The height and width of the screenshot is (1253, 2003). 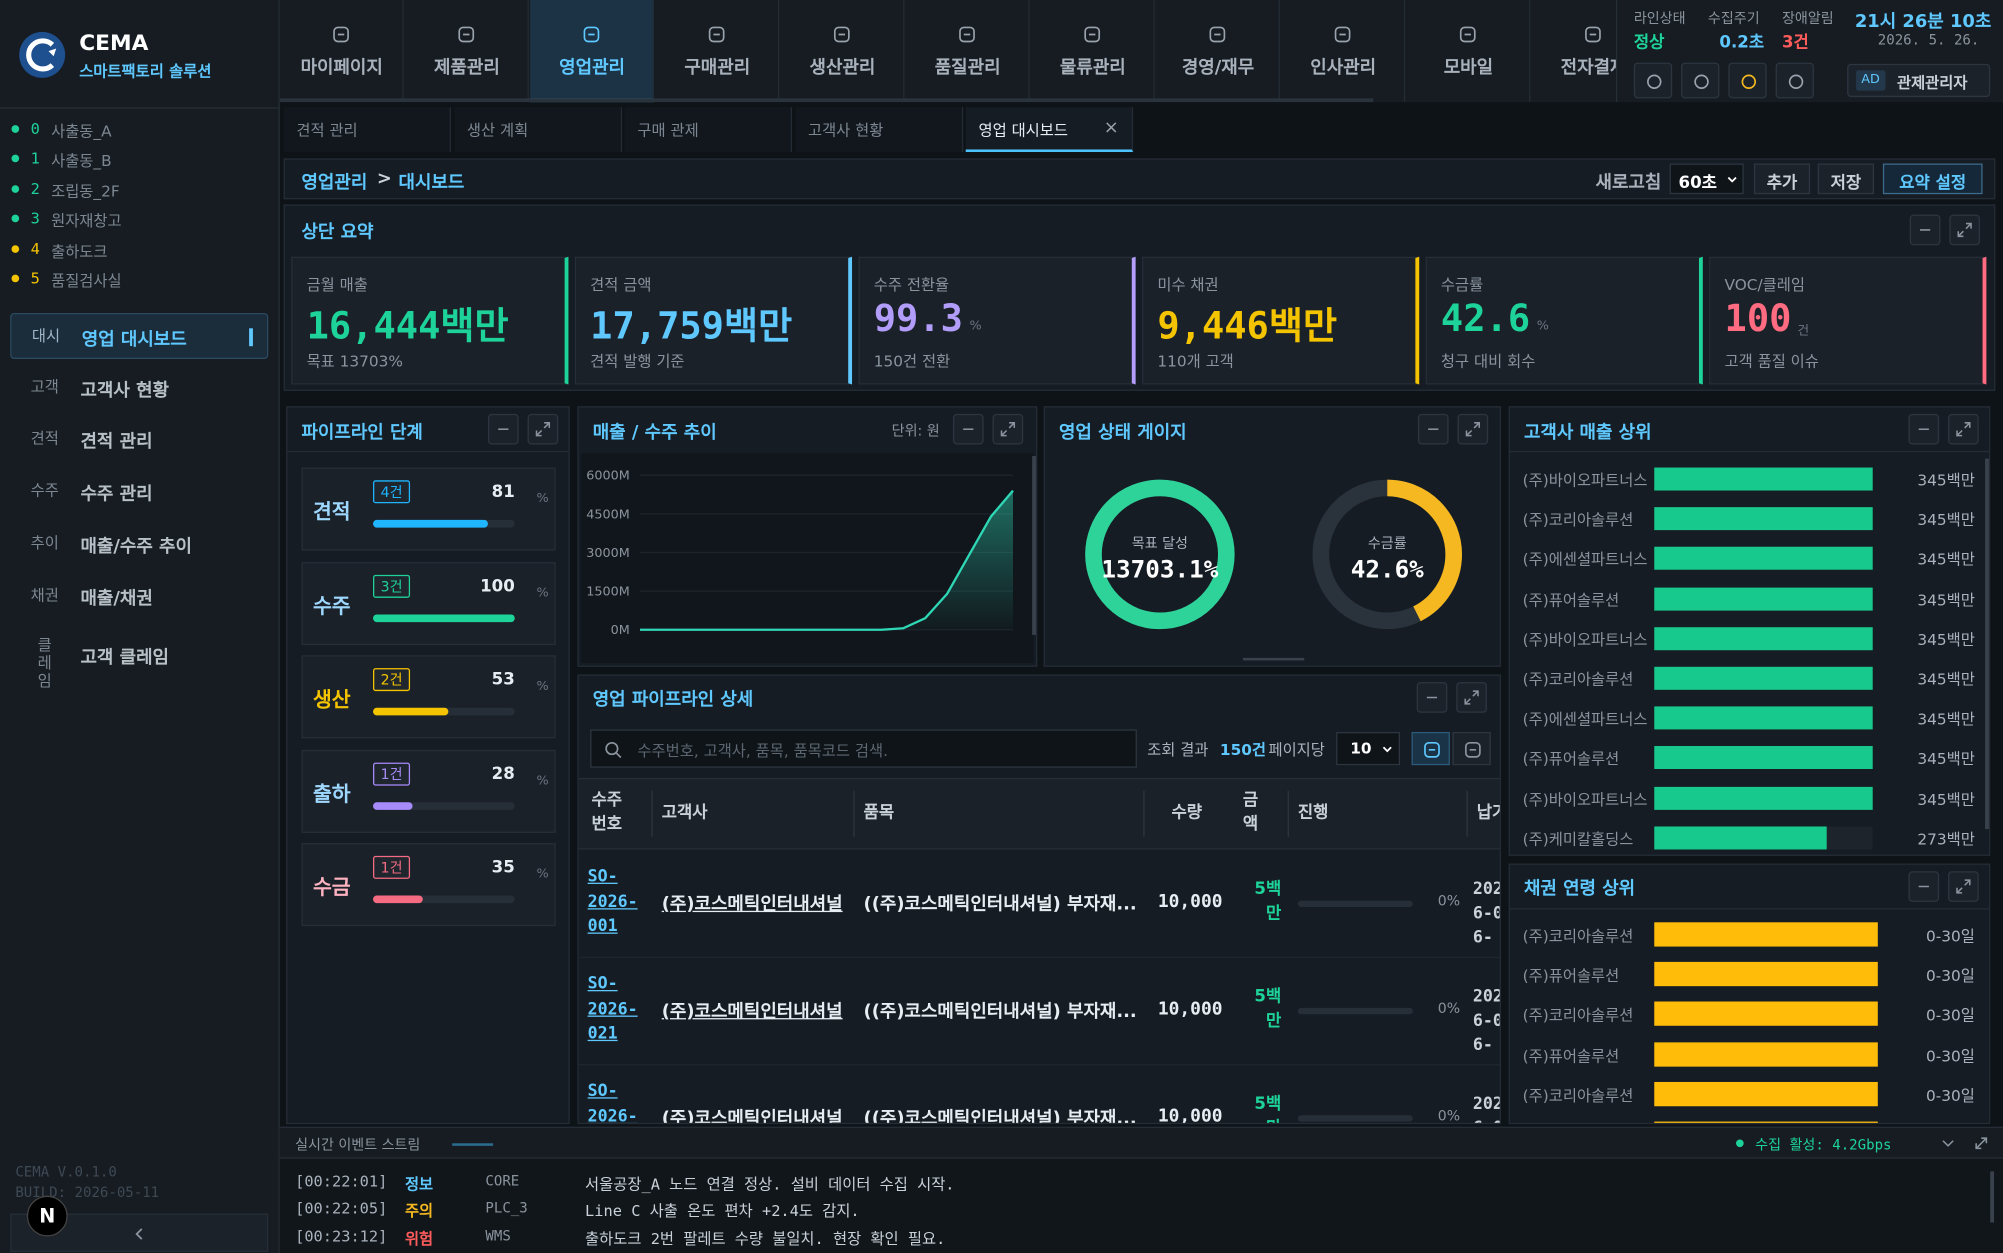 What do you see at coordinates (608, 514) in the screenshot?
I see `y-tick-label: 4500M` at bounding box center [608, 514].